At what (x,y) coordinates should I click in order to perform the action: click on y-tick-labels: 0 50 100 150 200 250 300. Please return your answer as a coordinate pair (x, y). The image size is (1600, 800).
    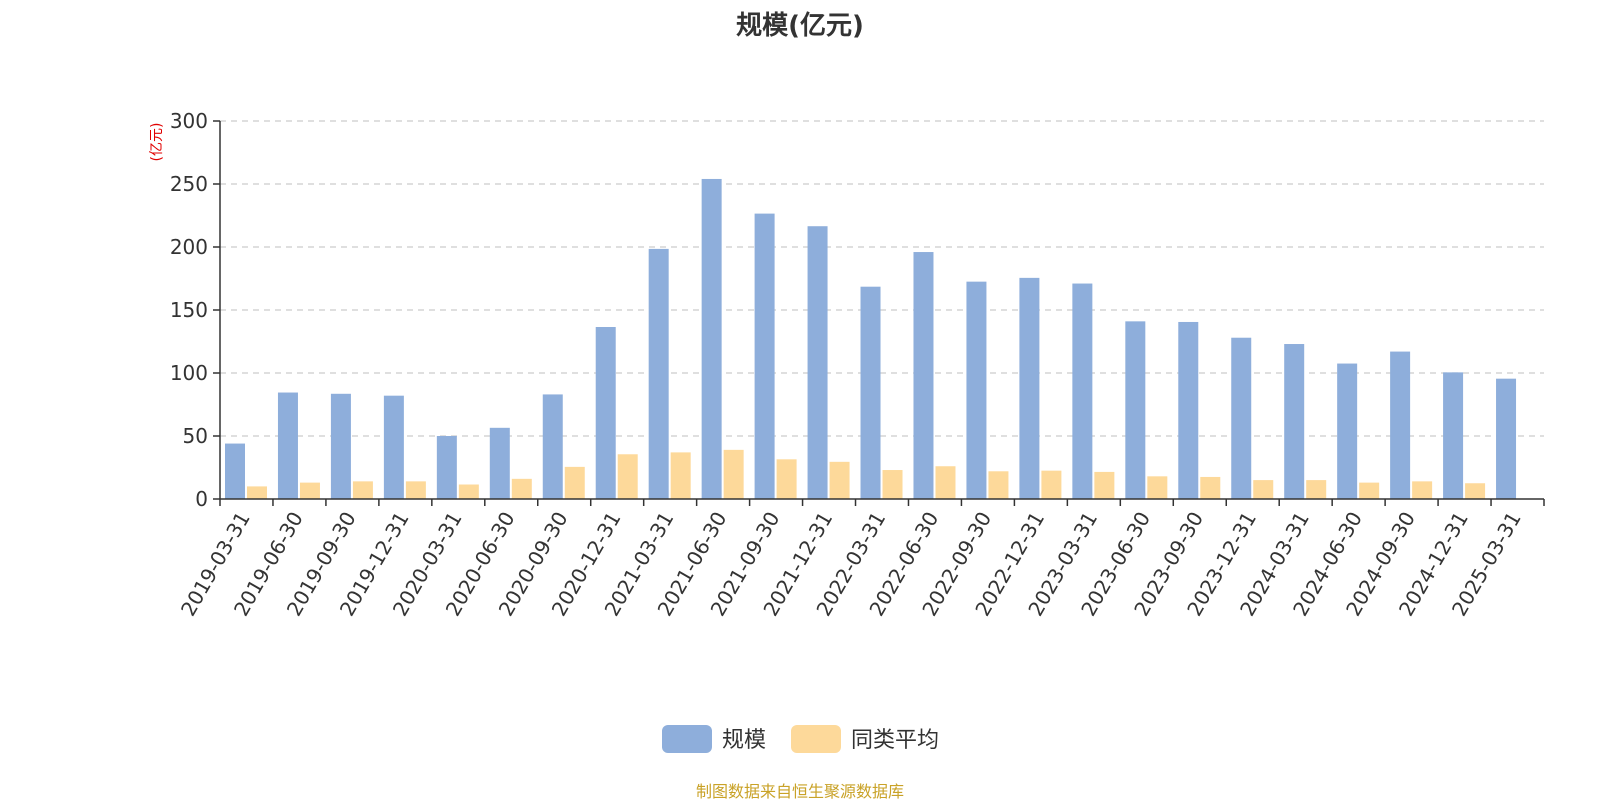
    Looking at the image, I should click on (189, 310).